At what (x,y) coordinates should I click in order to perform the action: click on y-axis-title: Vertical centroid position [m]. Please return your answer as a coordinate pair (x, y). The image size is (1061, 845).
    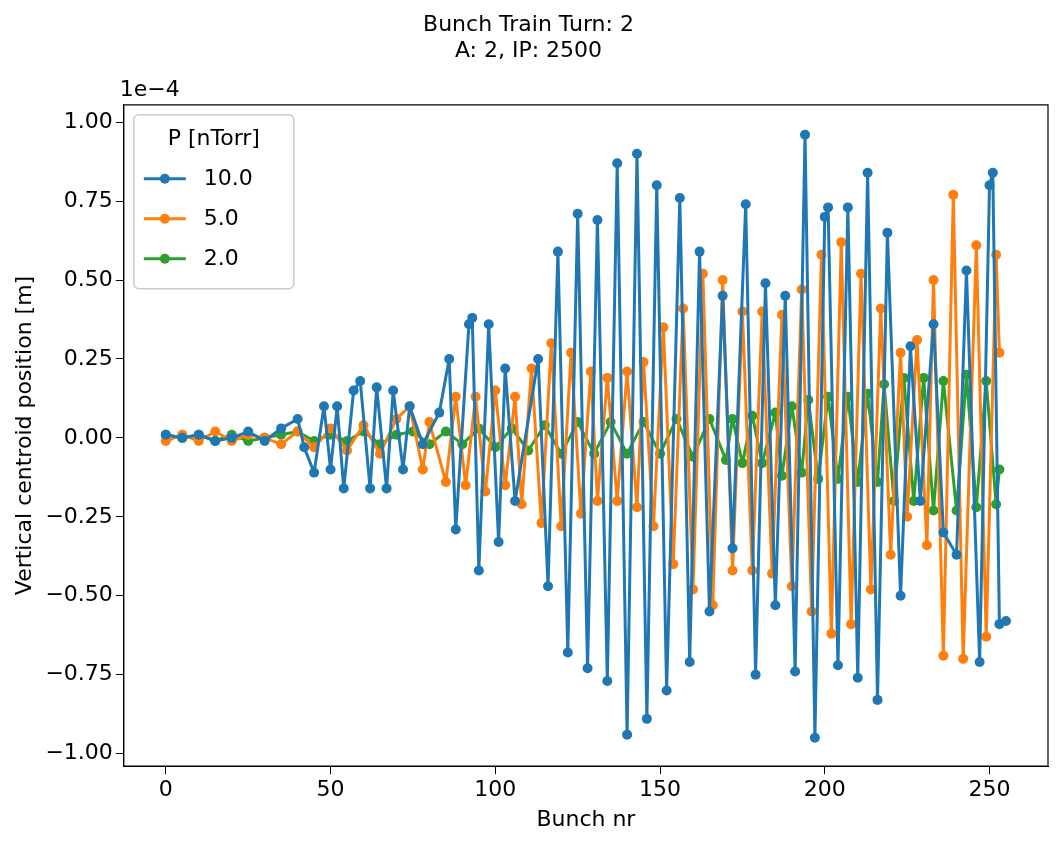
    Looking at the image, I should click on (23, 435).